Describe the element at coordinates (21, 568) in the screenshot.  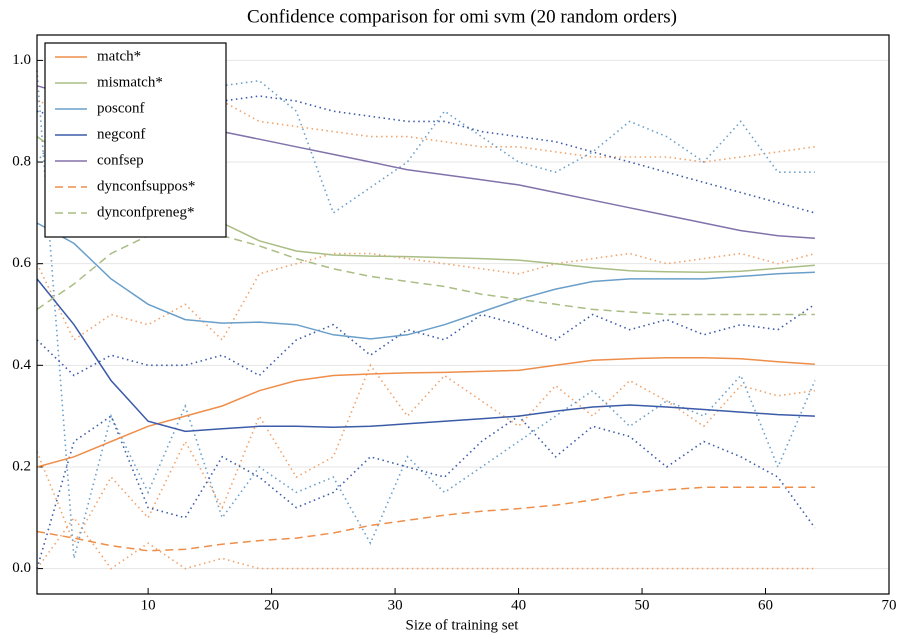
I see `y-tick-label: 0.0` at that location.